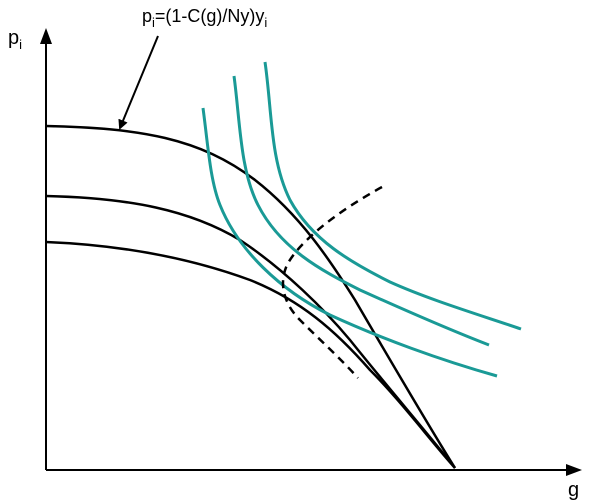 Image resolution: width=593 pixels, height=501 pixels. Describe the element at coordinates (574, 470) in the screenshot. I see `x-axis-arrow-icon` at that location.